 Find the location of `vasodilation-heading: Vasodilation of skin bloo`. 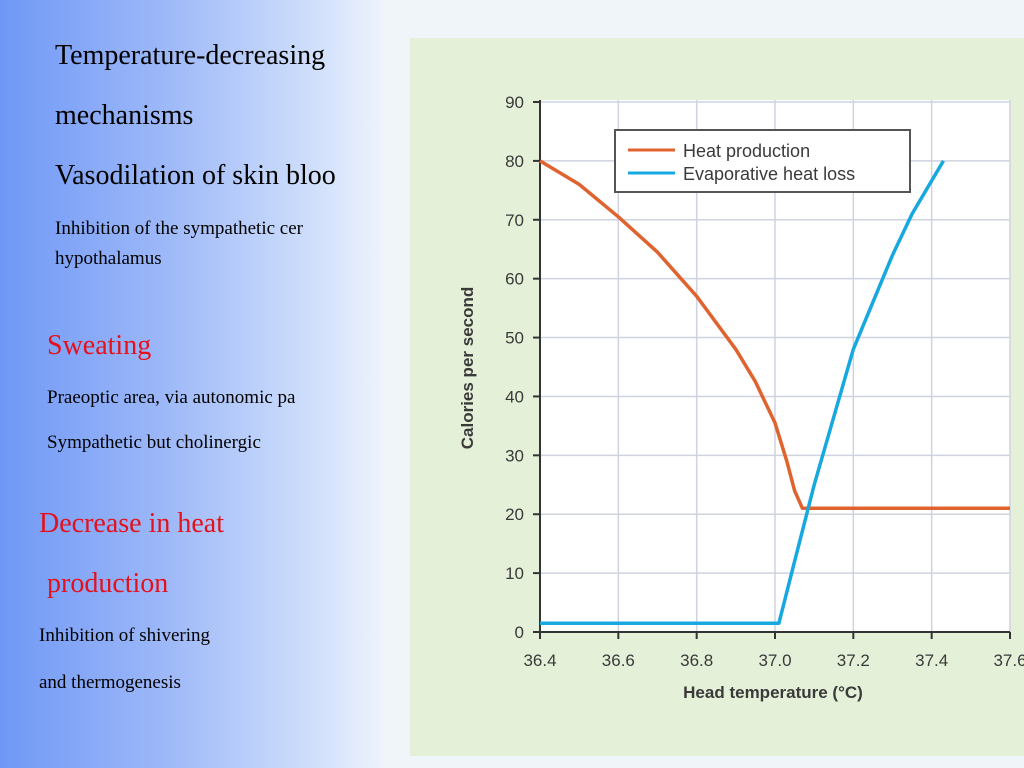

vasodilation-heading: Vasodilation of skin bloo is located at coordinates (195, 175).